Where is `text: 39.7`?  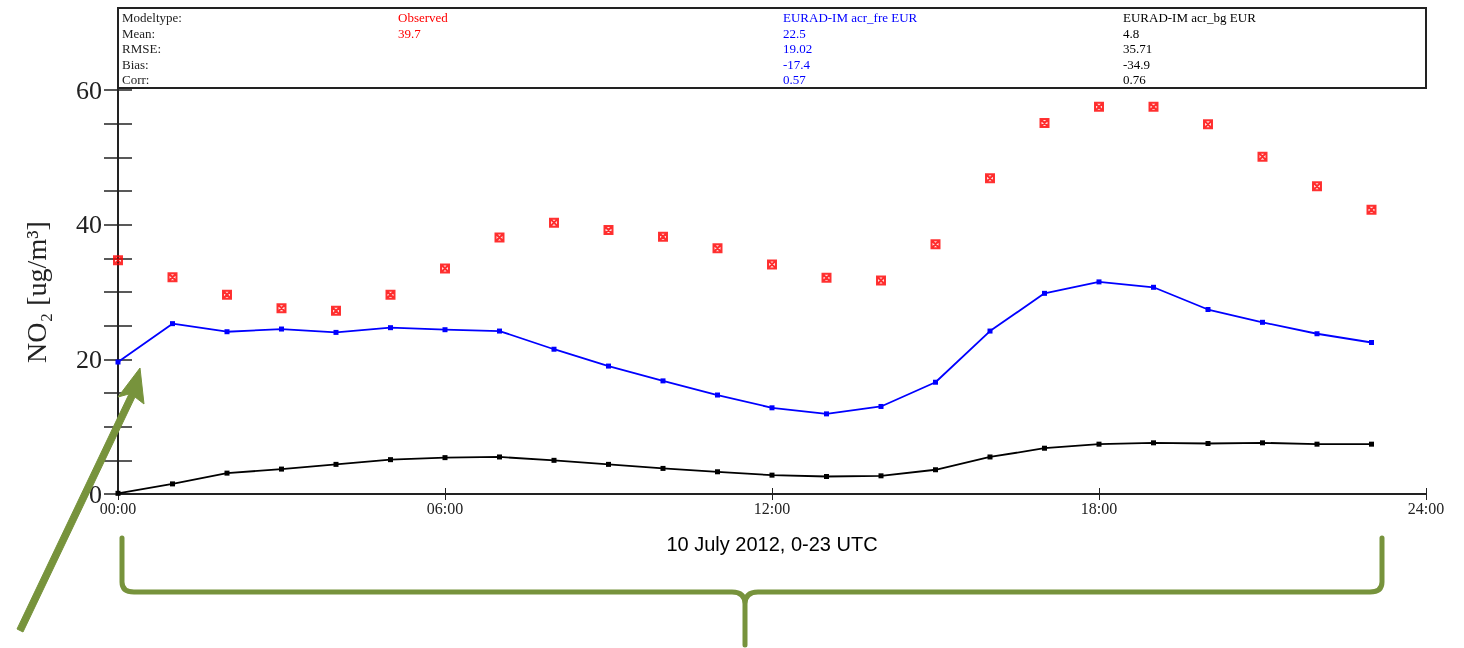
text: 39.7 is located at coordinates (410, 33).